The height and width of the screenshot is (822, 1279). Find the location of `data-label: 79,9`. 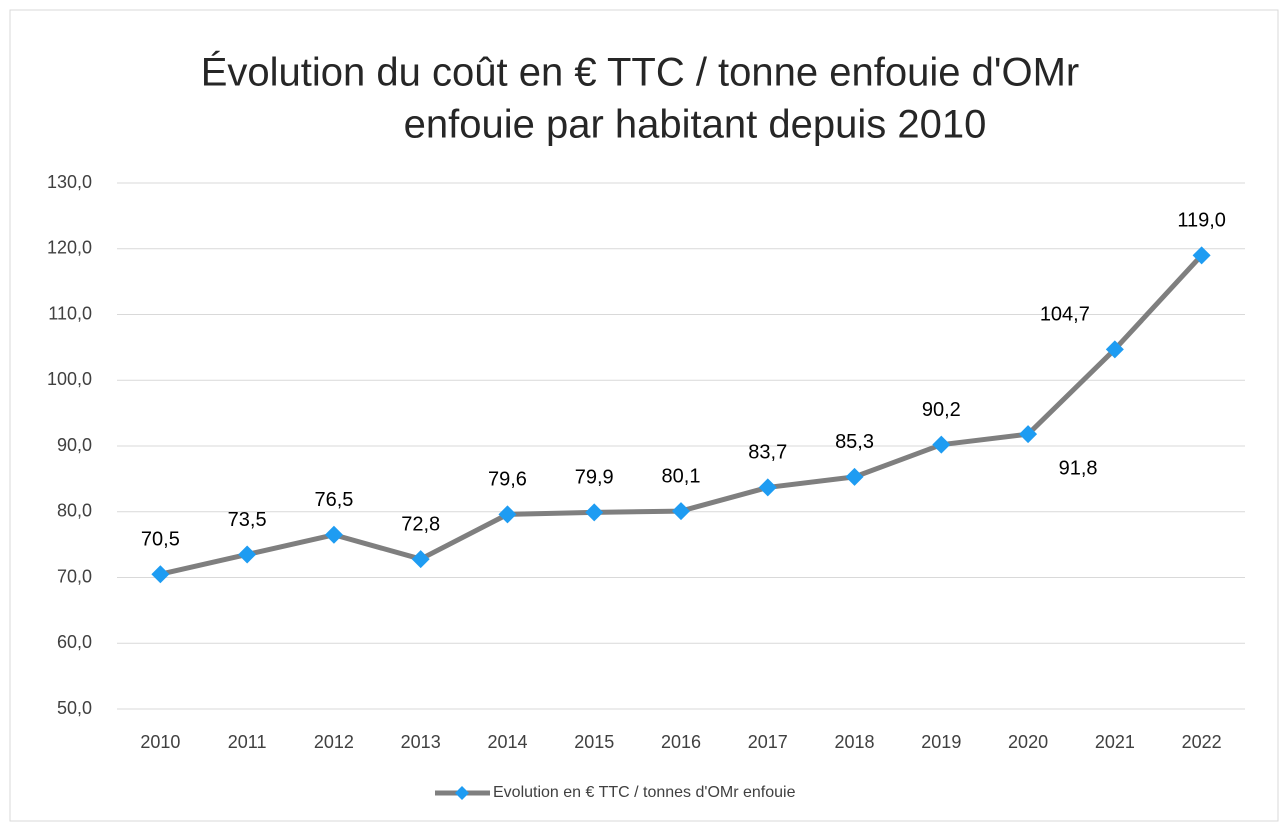

data-label: 79,9 is located at coordinates (594, 478).